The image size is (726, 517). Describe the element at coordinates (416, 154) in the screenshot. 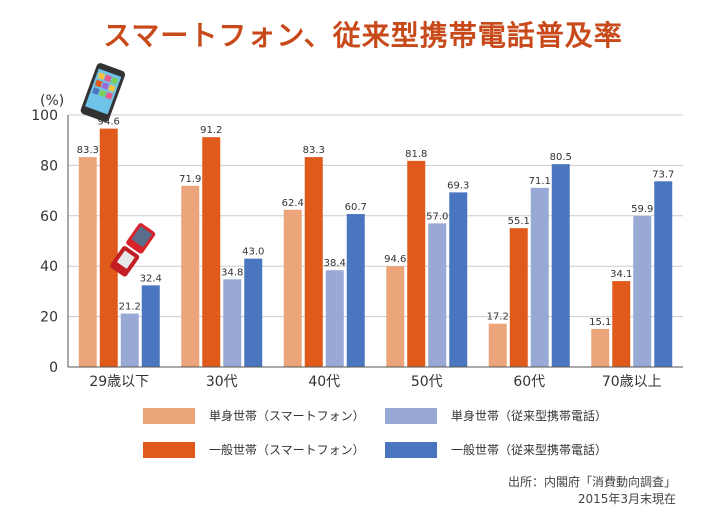

I see `data-label: 81.8` at that location.